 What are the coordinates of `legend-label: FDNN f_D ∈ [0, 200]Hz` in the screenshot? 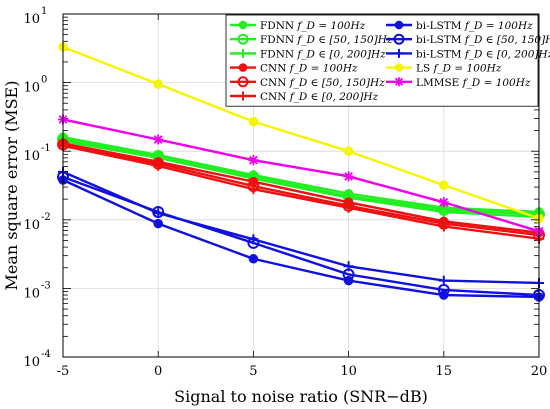 It's located at (323, 54).